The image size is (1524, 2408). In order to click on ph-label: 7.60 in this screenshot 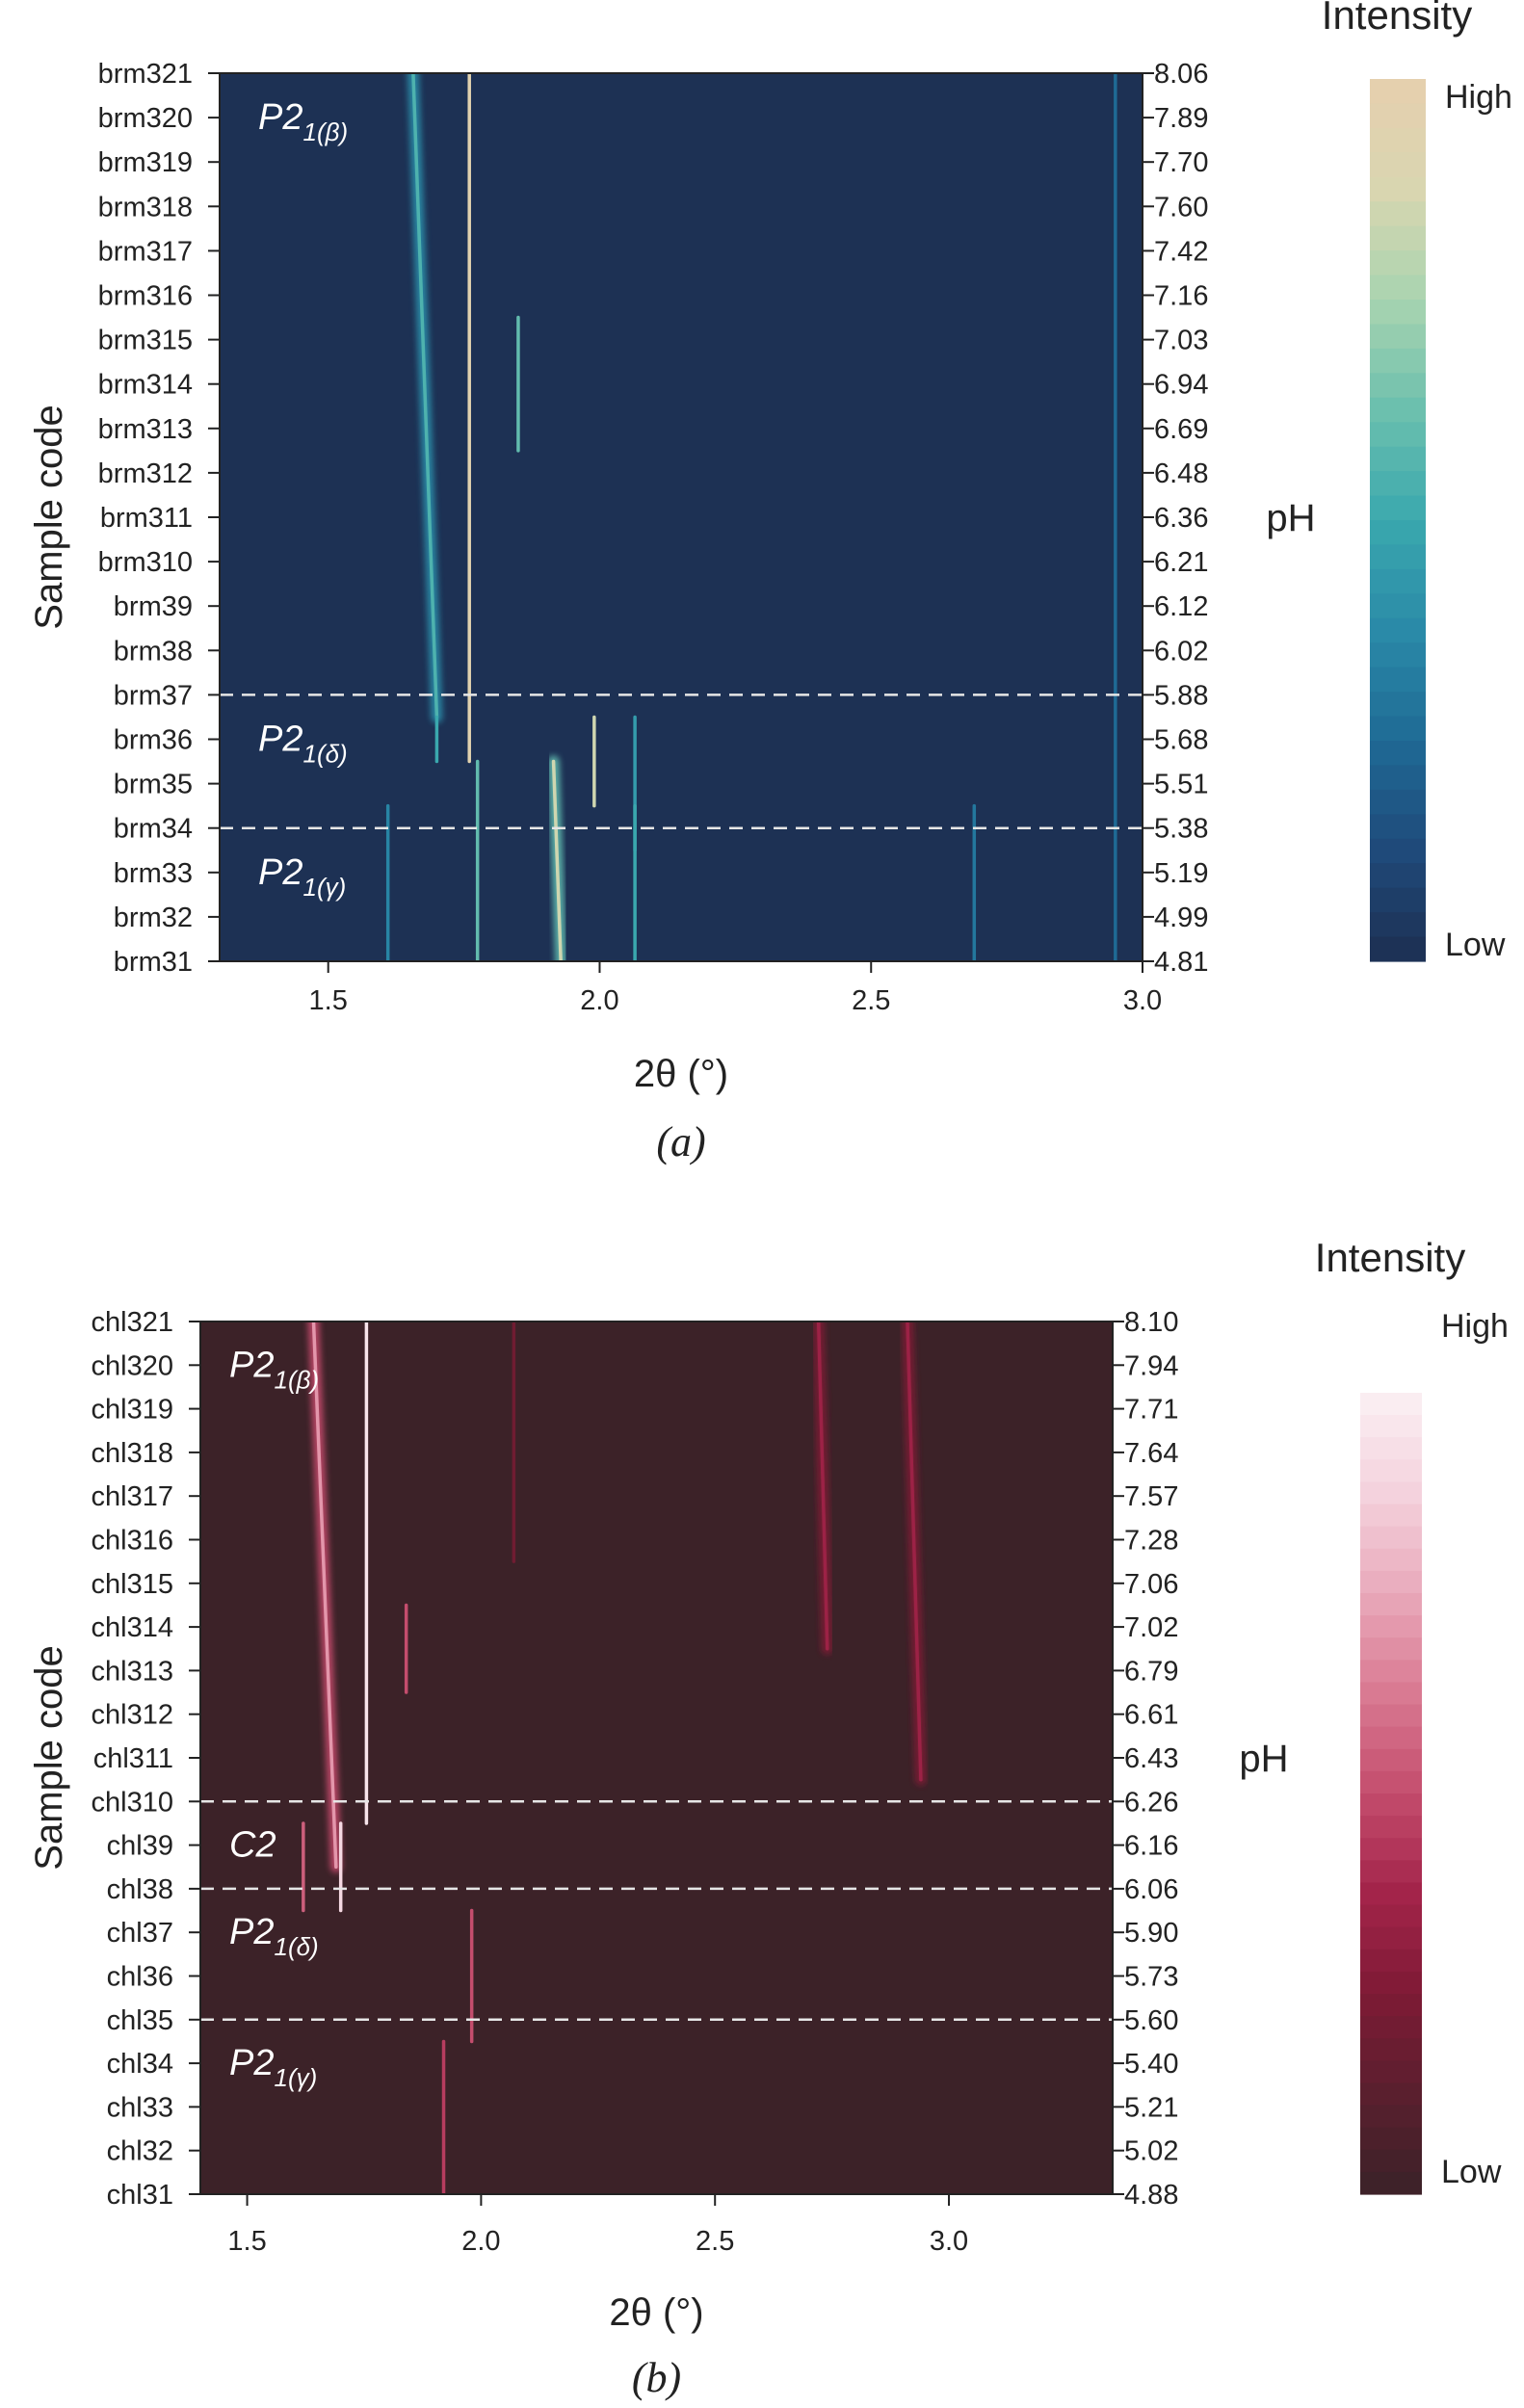, I will do `click(1181, 207)`.